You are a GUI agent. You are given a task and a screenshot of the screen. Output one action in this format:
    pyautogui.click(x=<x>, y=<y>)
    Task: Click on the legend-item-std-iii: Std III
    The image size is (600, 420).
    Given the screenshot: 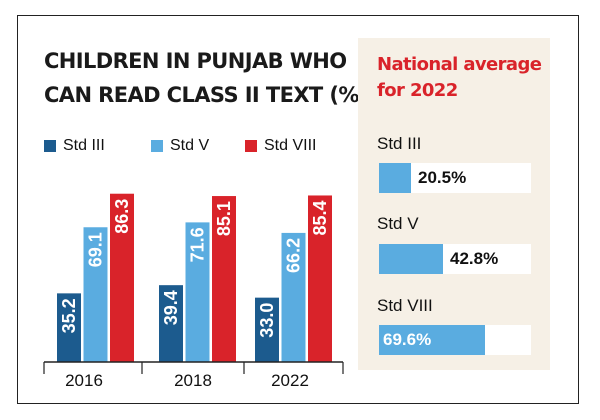 What is the action you would take?
    pyautogui.click(x=74, y=146)
    